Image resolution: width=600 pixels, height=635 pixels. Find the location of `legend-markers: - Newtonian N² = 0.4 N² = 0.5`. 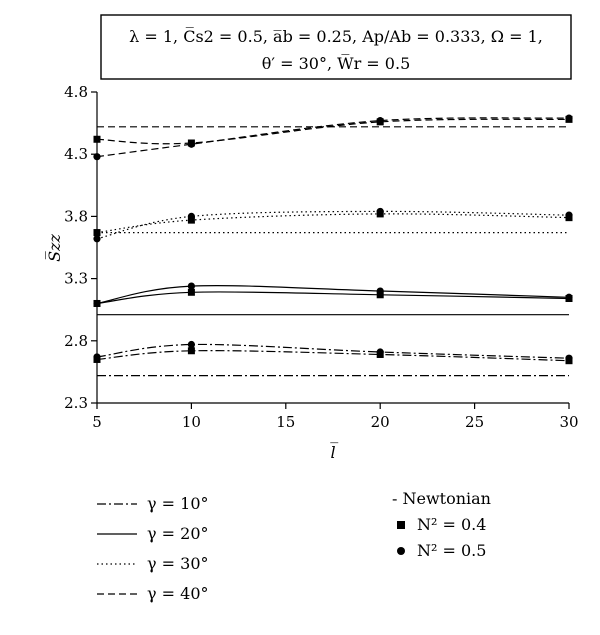

legend-markers: - Newtonian N² = 0.4 N² = 0.5 is located at coordinates (441, 524).